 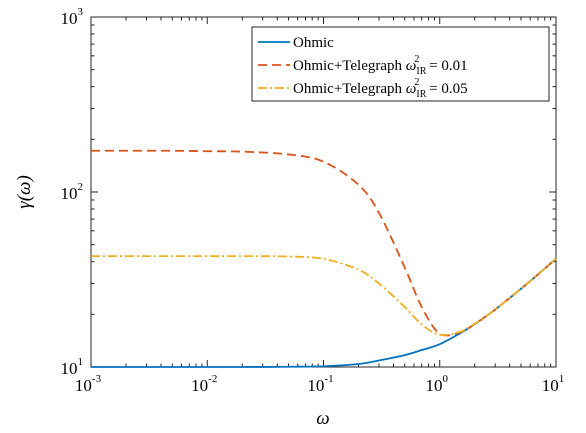 What do you see at coordinates (313, 43) in the screenshot?
I see `legend-label-1: Ohmic` at bounding box center [313, 43].